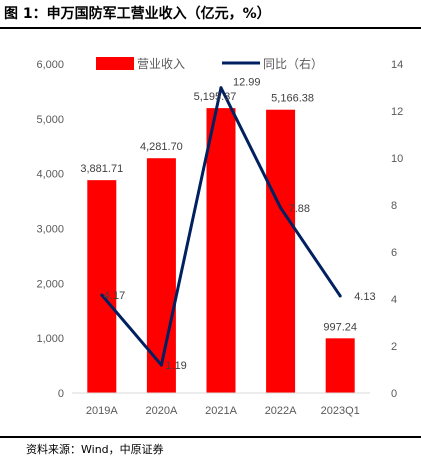 This screenshot has width=421, height=457. I want to click on x-tick-label: 2020A, so click(161, 411).